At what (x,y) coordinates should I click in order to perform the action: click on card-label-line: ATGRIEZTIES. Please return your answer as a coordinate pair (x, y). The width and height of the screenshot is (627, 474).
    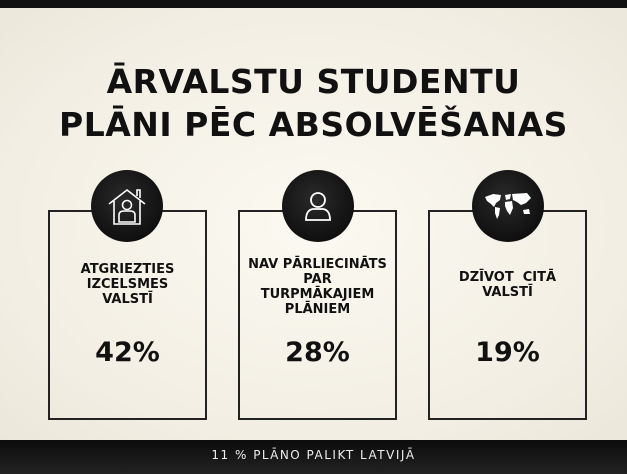
    Looking at the image, I should click on (127, 269).